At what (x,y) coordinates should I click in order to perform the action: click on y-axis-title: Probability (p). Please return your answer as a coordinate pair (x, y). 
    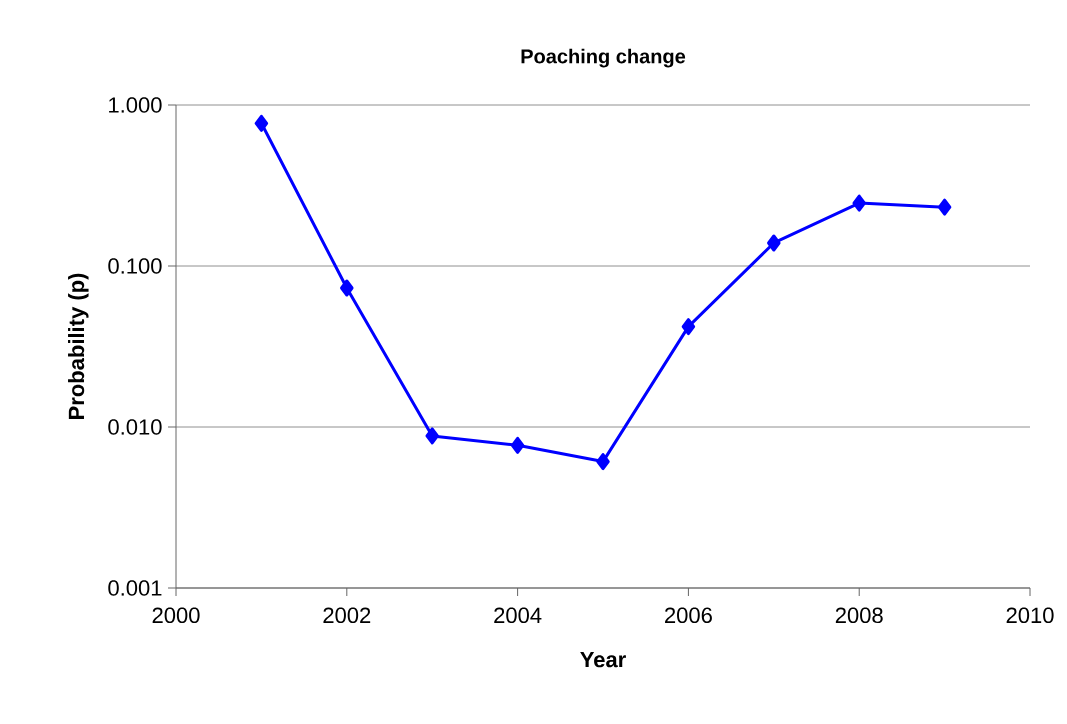
    Looking at the image, I should click on (78, 346).